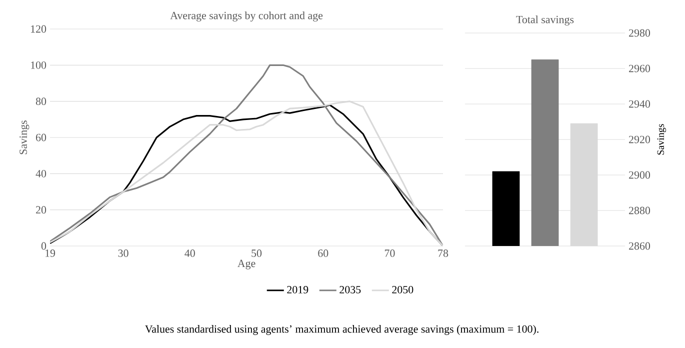 This screenshot has width=685, height=348. Describe the element at coordinates (123, 253) in the screenshot. I see `x-tick-label: 30` at that location.